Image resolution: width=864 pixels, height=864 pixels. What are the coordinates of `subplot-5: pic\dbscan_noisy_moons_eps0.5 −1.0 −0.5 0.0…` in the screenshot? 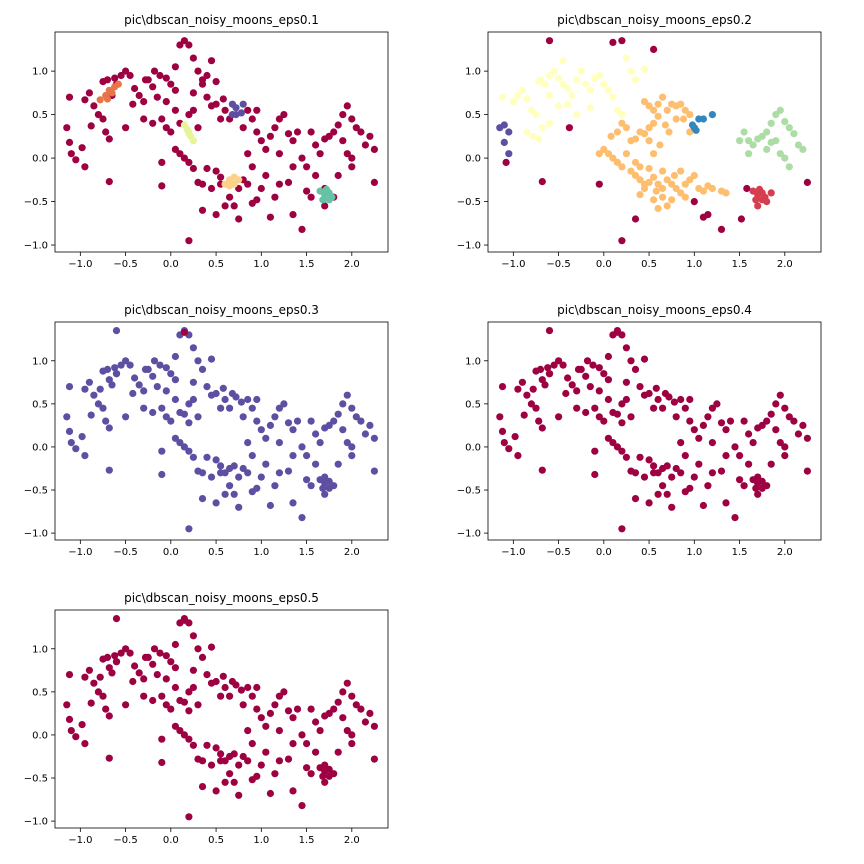 It's located at (206, 718).